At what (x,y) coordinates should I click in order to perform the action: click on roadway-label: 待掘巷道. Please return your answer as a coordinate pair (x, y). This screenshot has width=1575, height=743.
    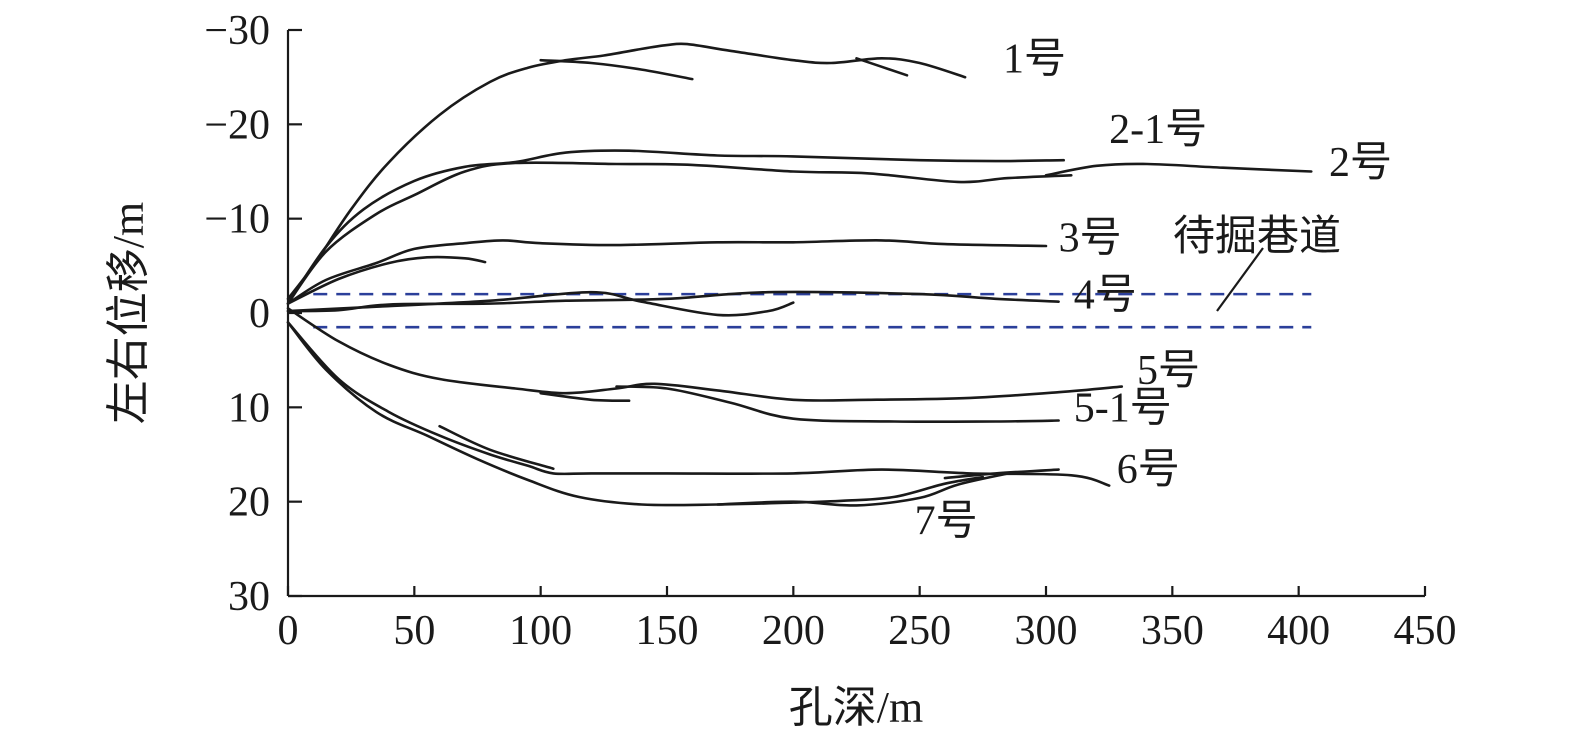
    Looking at the image, I should click on (1257, 237).